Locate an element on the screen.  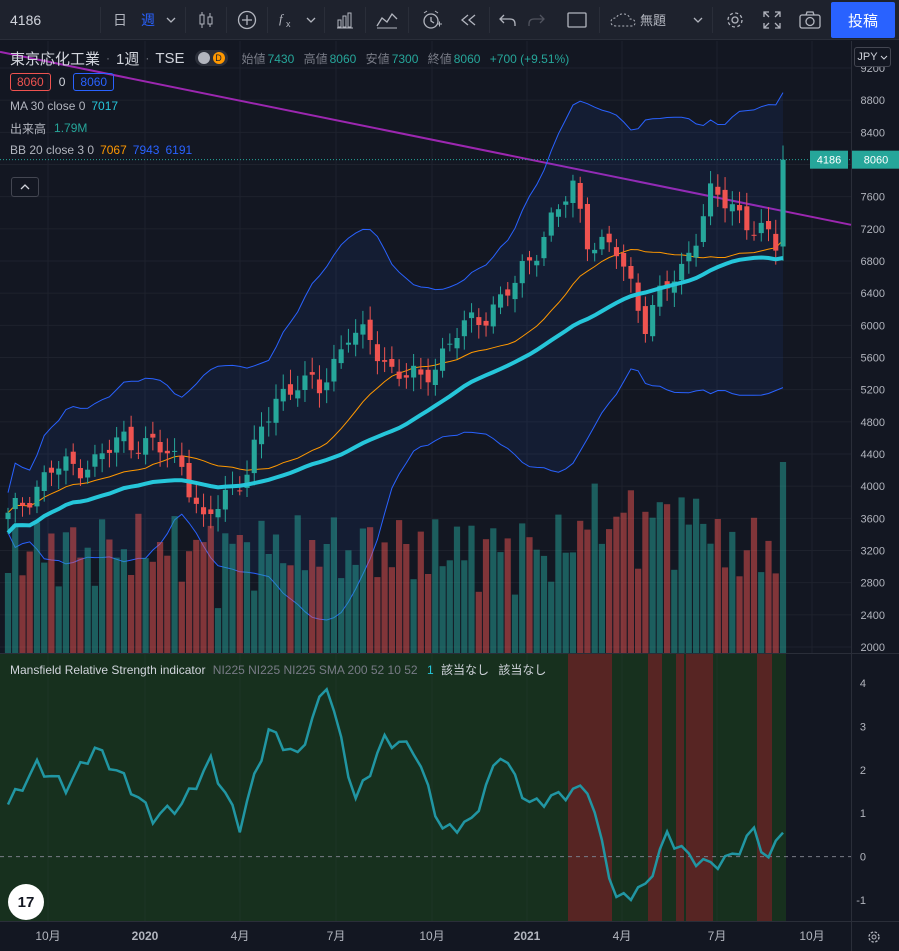
save-layout-button: 無題 is located at coordinates (646, 20).